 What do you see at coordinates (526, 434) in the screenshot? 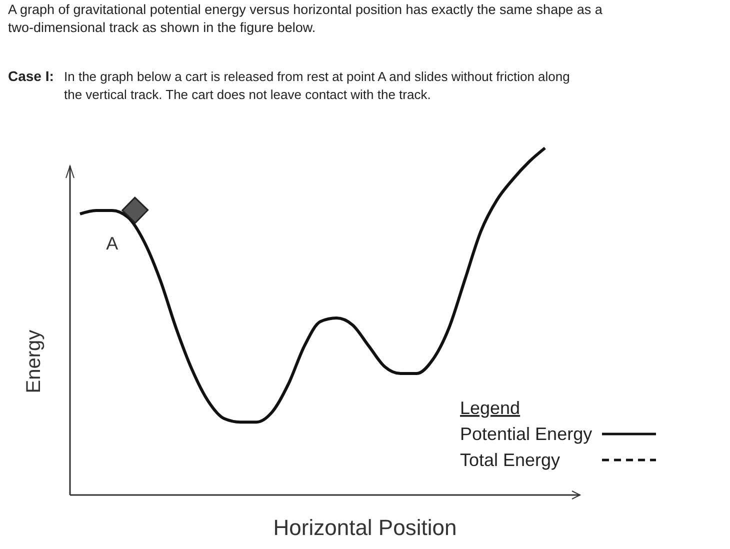
I see `legend-label: Potential Energy` at bounding box center [526, 434].